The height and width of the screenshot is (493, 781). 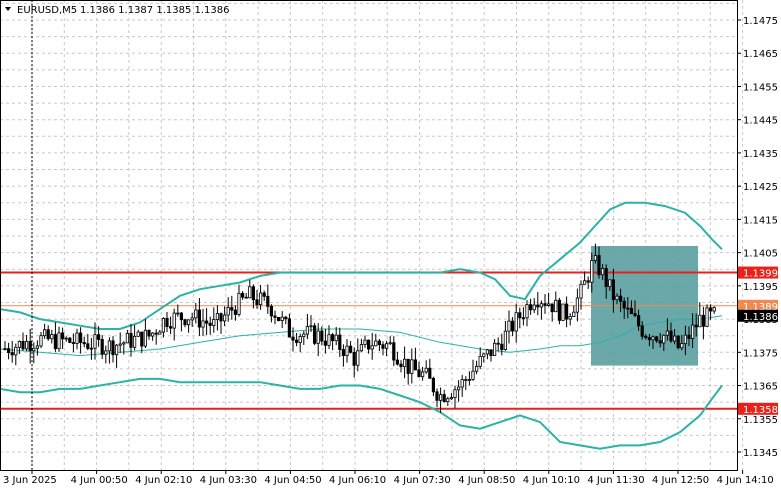 I want to click on y-tick-label: 1.1345, so click(x=760, y=453).